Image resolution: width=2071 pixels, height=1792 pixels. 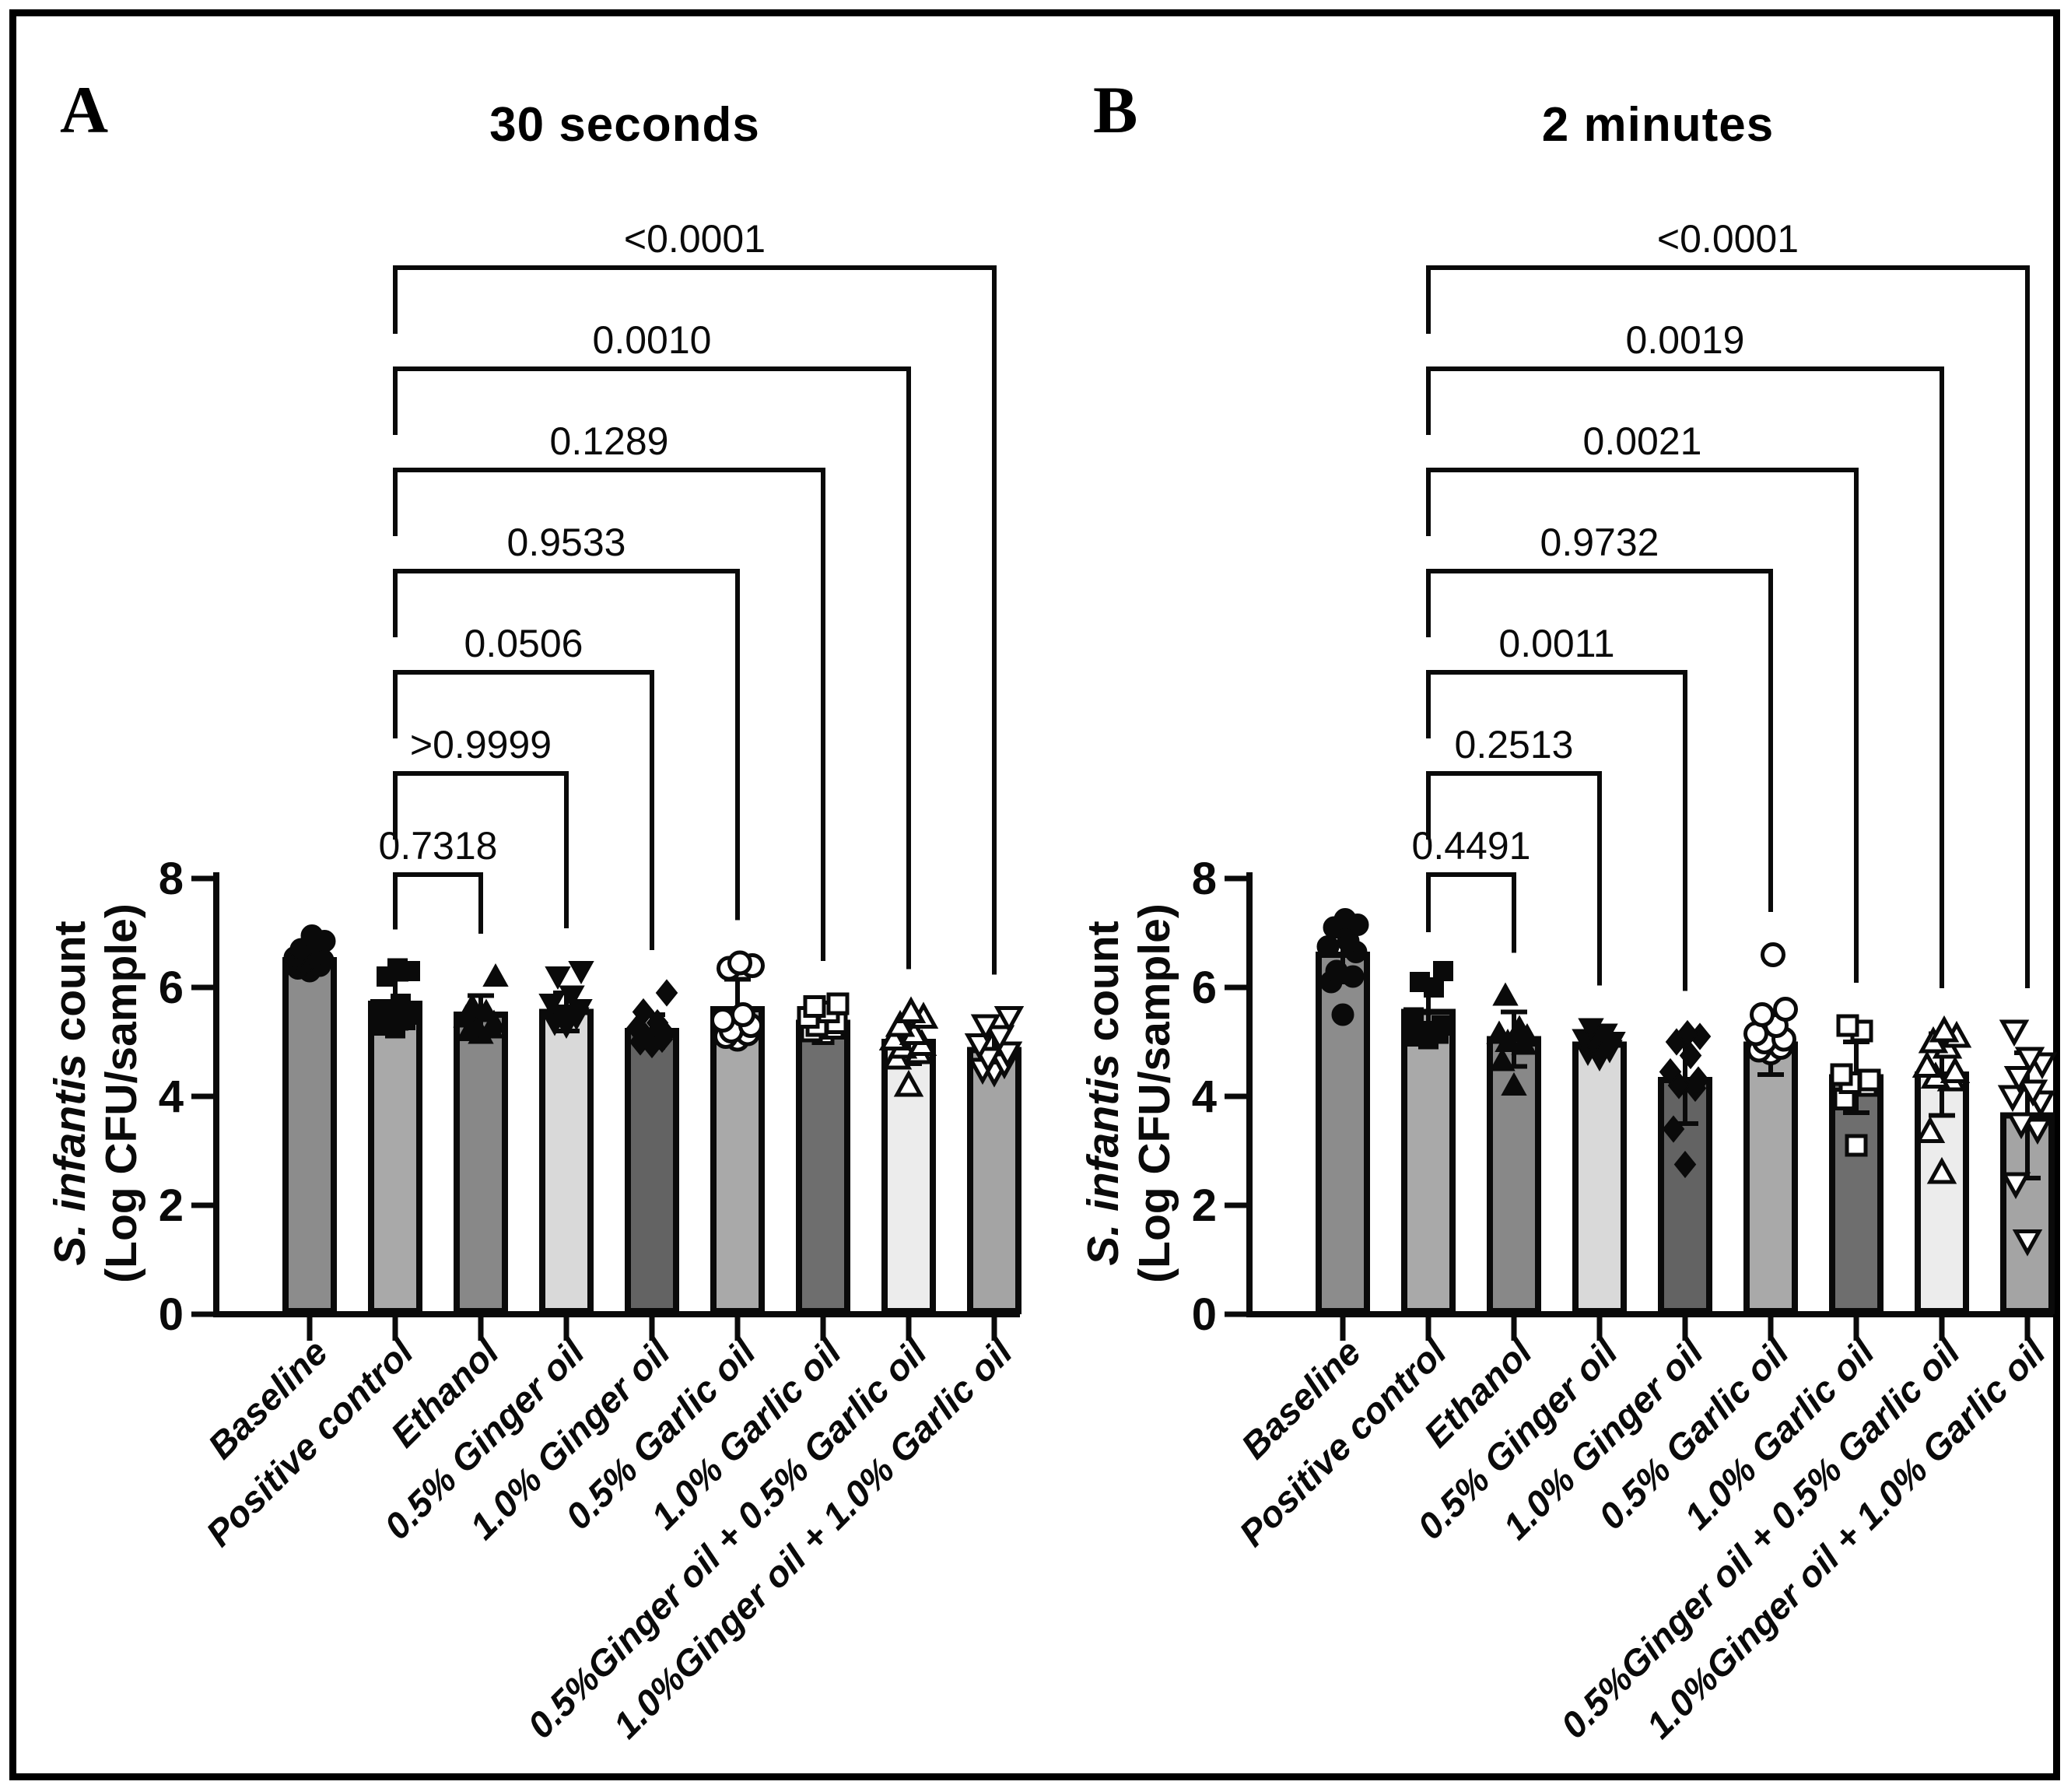 What do you see at coordinates (1556, 643) in the screenshot?
I see `p-value-label: 0.0011` at bounding box center [1556, 643].